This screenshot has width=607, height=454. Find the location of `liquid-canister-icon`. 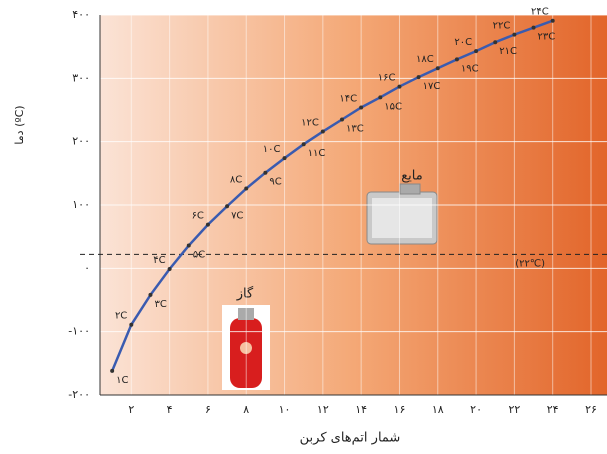

liquid-canister-icon is located at coordinates (402, 214).